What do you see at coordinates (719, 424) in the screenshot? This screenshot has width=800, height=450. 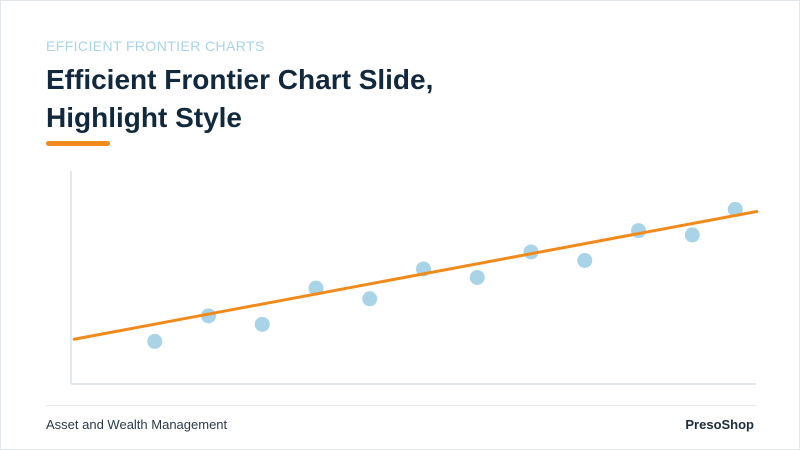 I see `footer-brand: PresoShop` at bounding box center [719, 424].